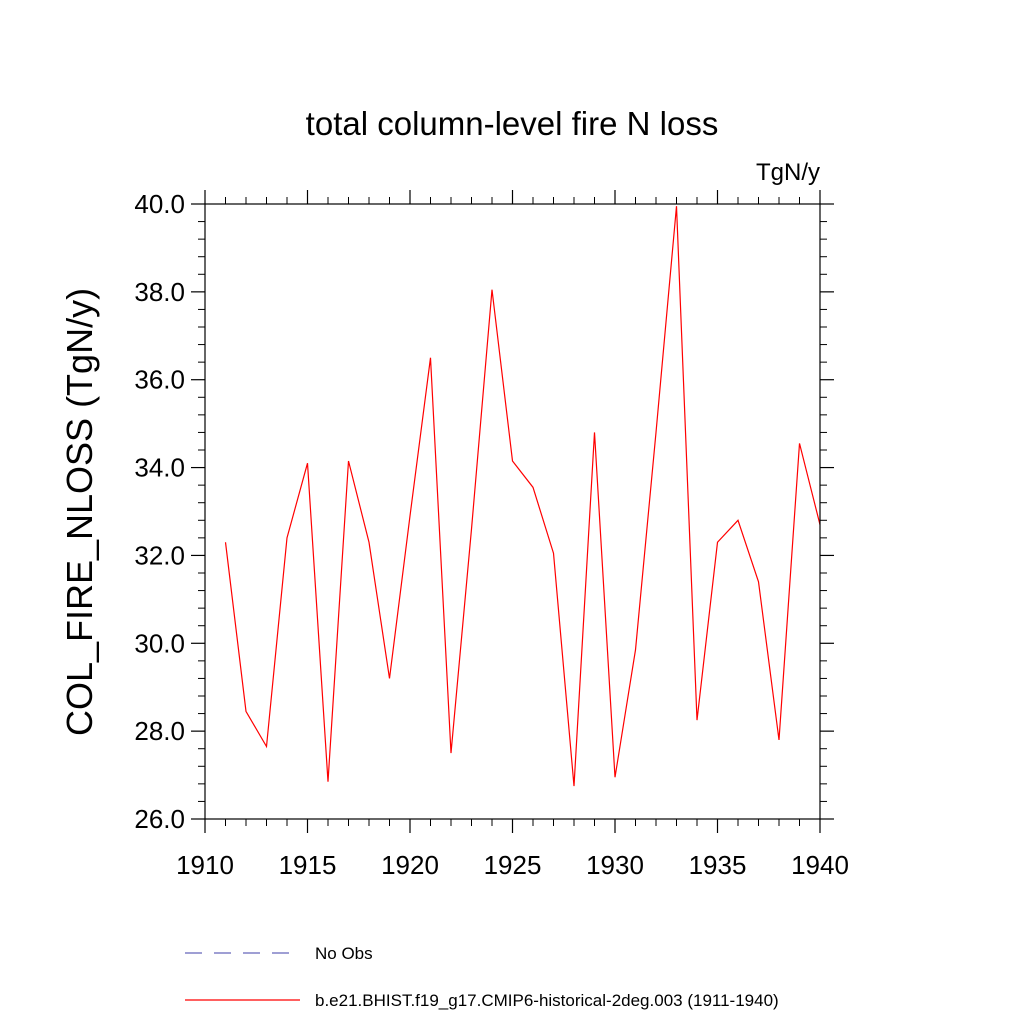 The image size is (1024, 1024). Describe the element at coordinates (79, 512) in the screenshot. I see `y-axis-label: COL_FIRE_NLOSS (TgN/y)` at that location.